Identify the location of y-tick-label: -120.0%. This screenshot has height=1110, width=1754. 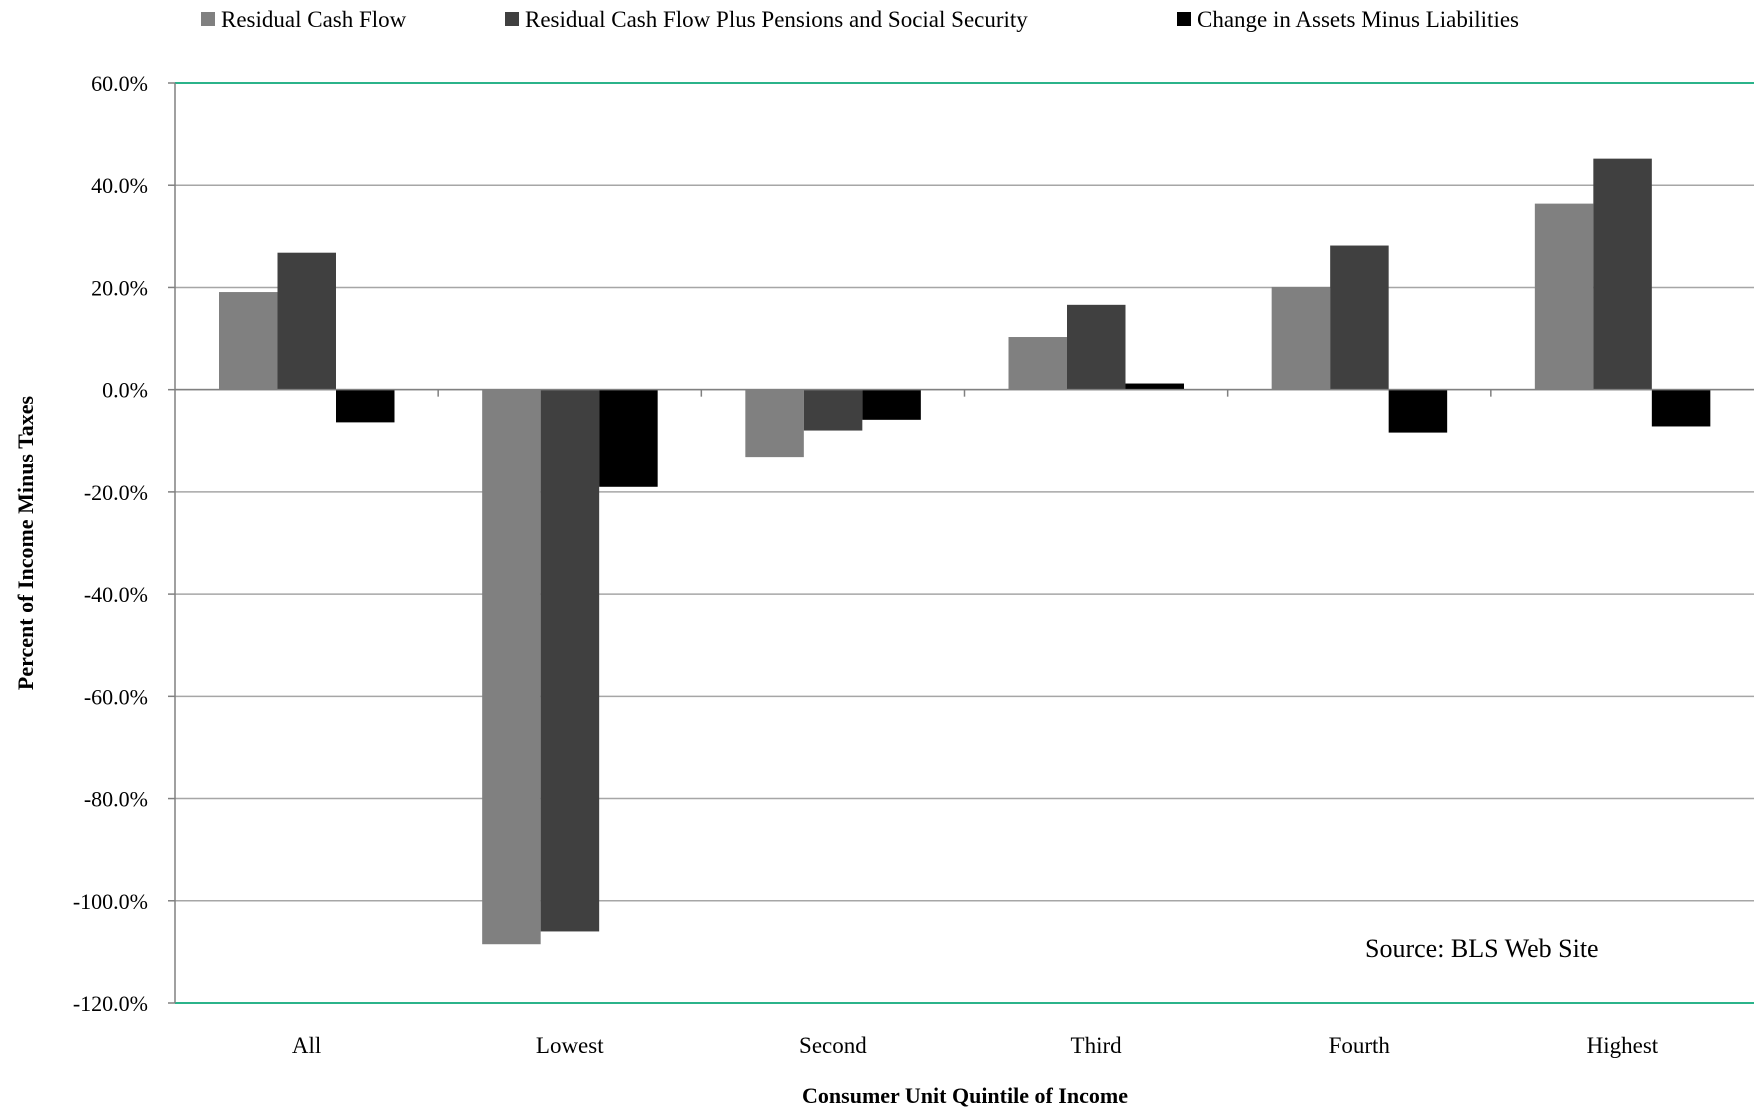
(110, 1003).